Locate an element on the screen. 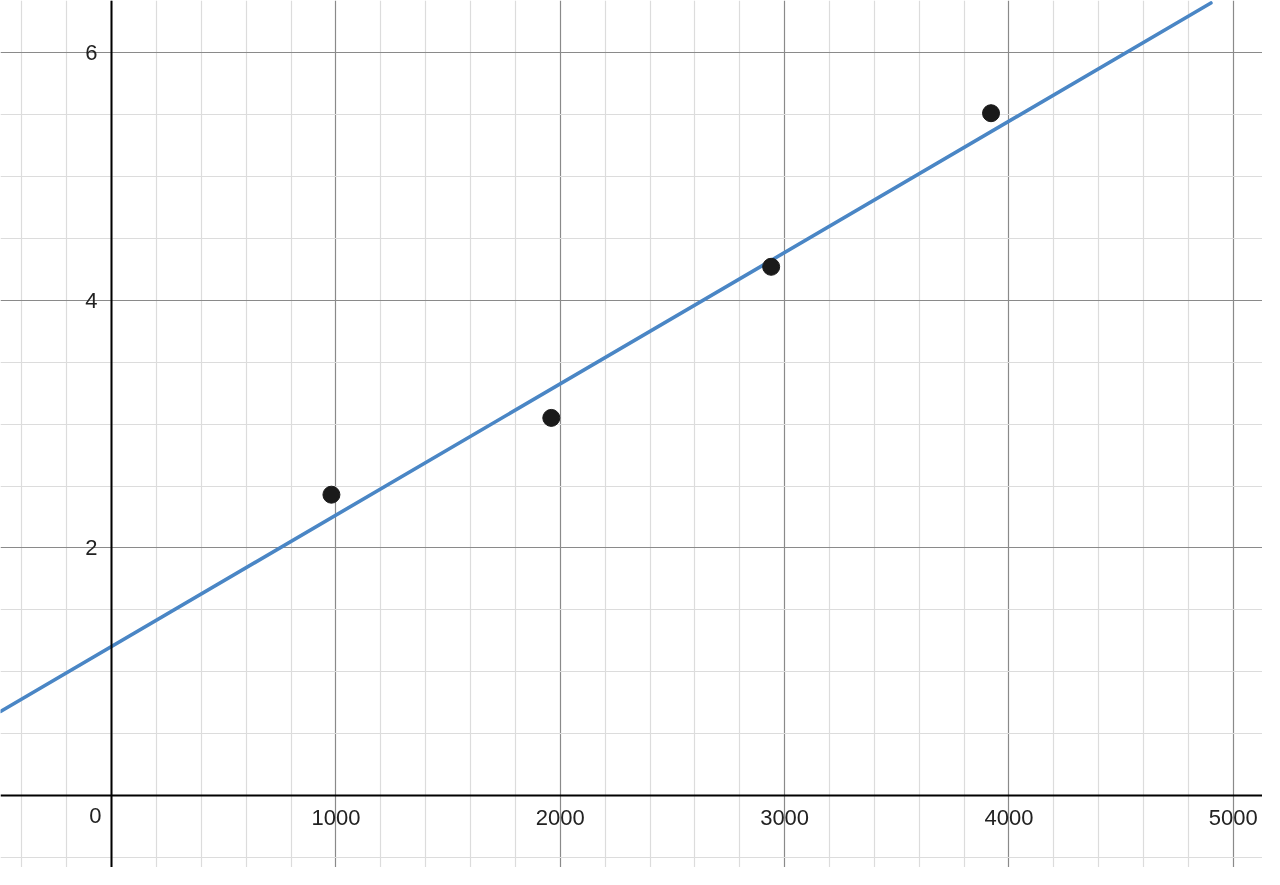 The height and width of the screenshot is (885, 1280). y-tick-label: 6 is located at coordinates (91, 53).